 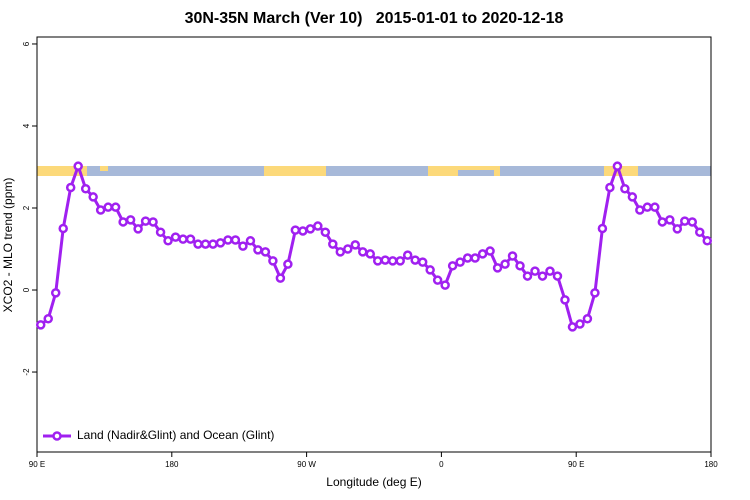 What do you see at coordinates (26, 372) in the screenshot?
I see `y-tick-label: -2` at bounding box center [26, 372].